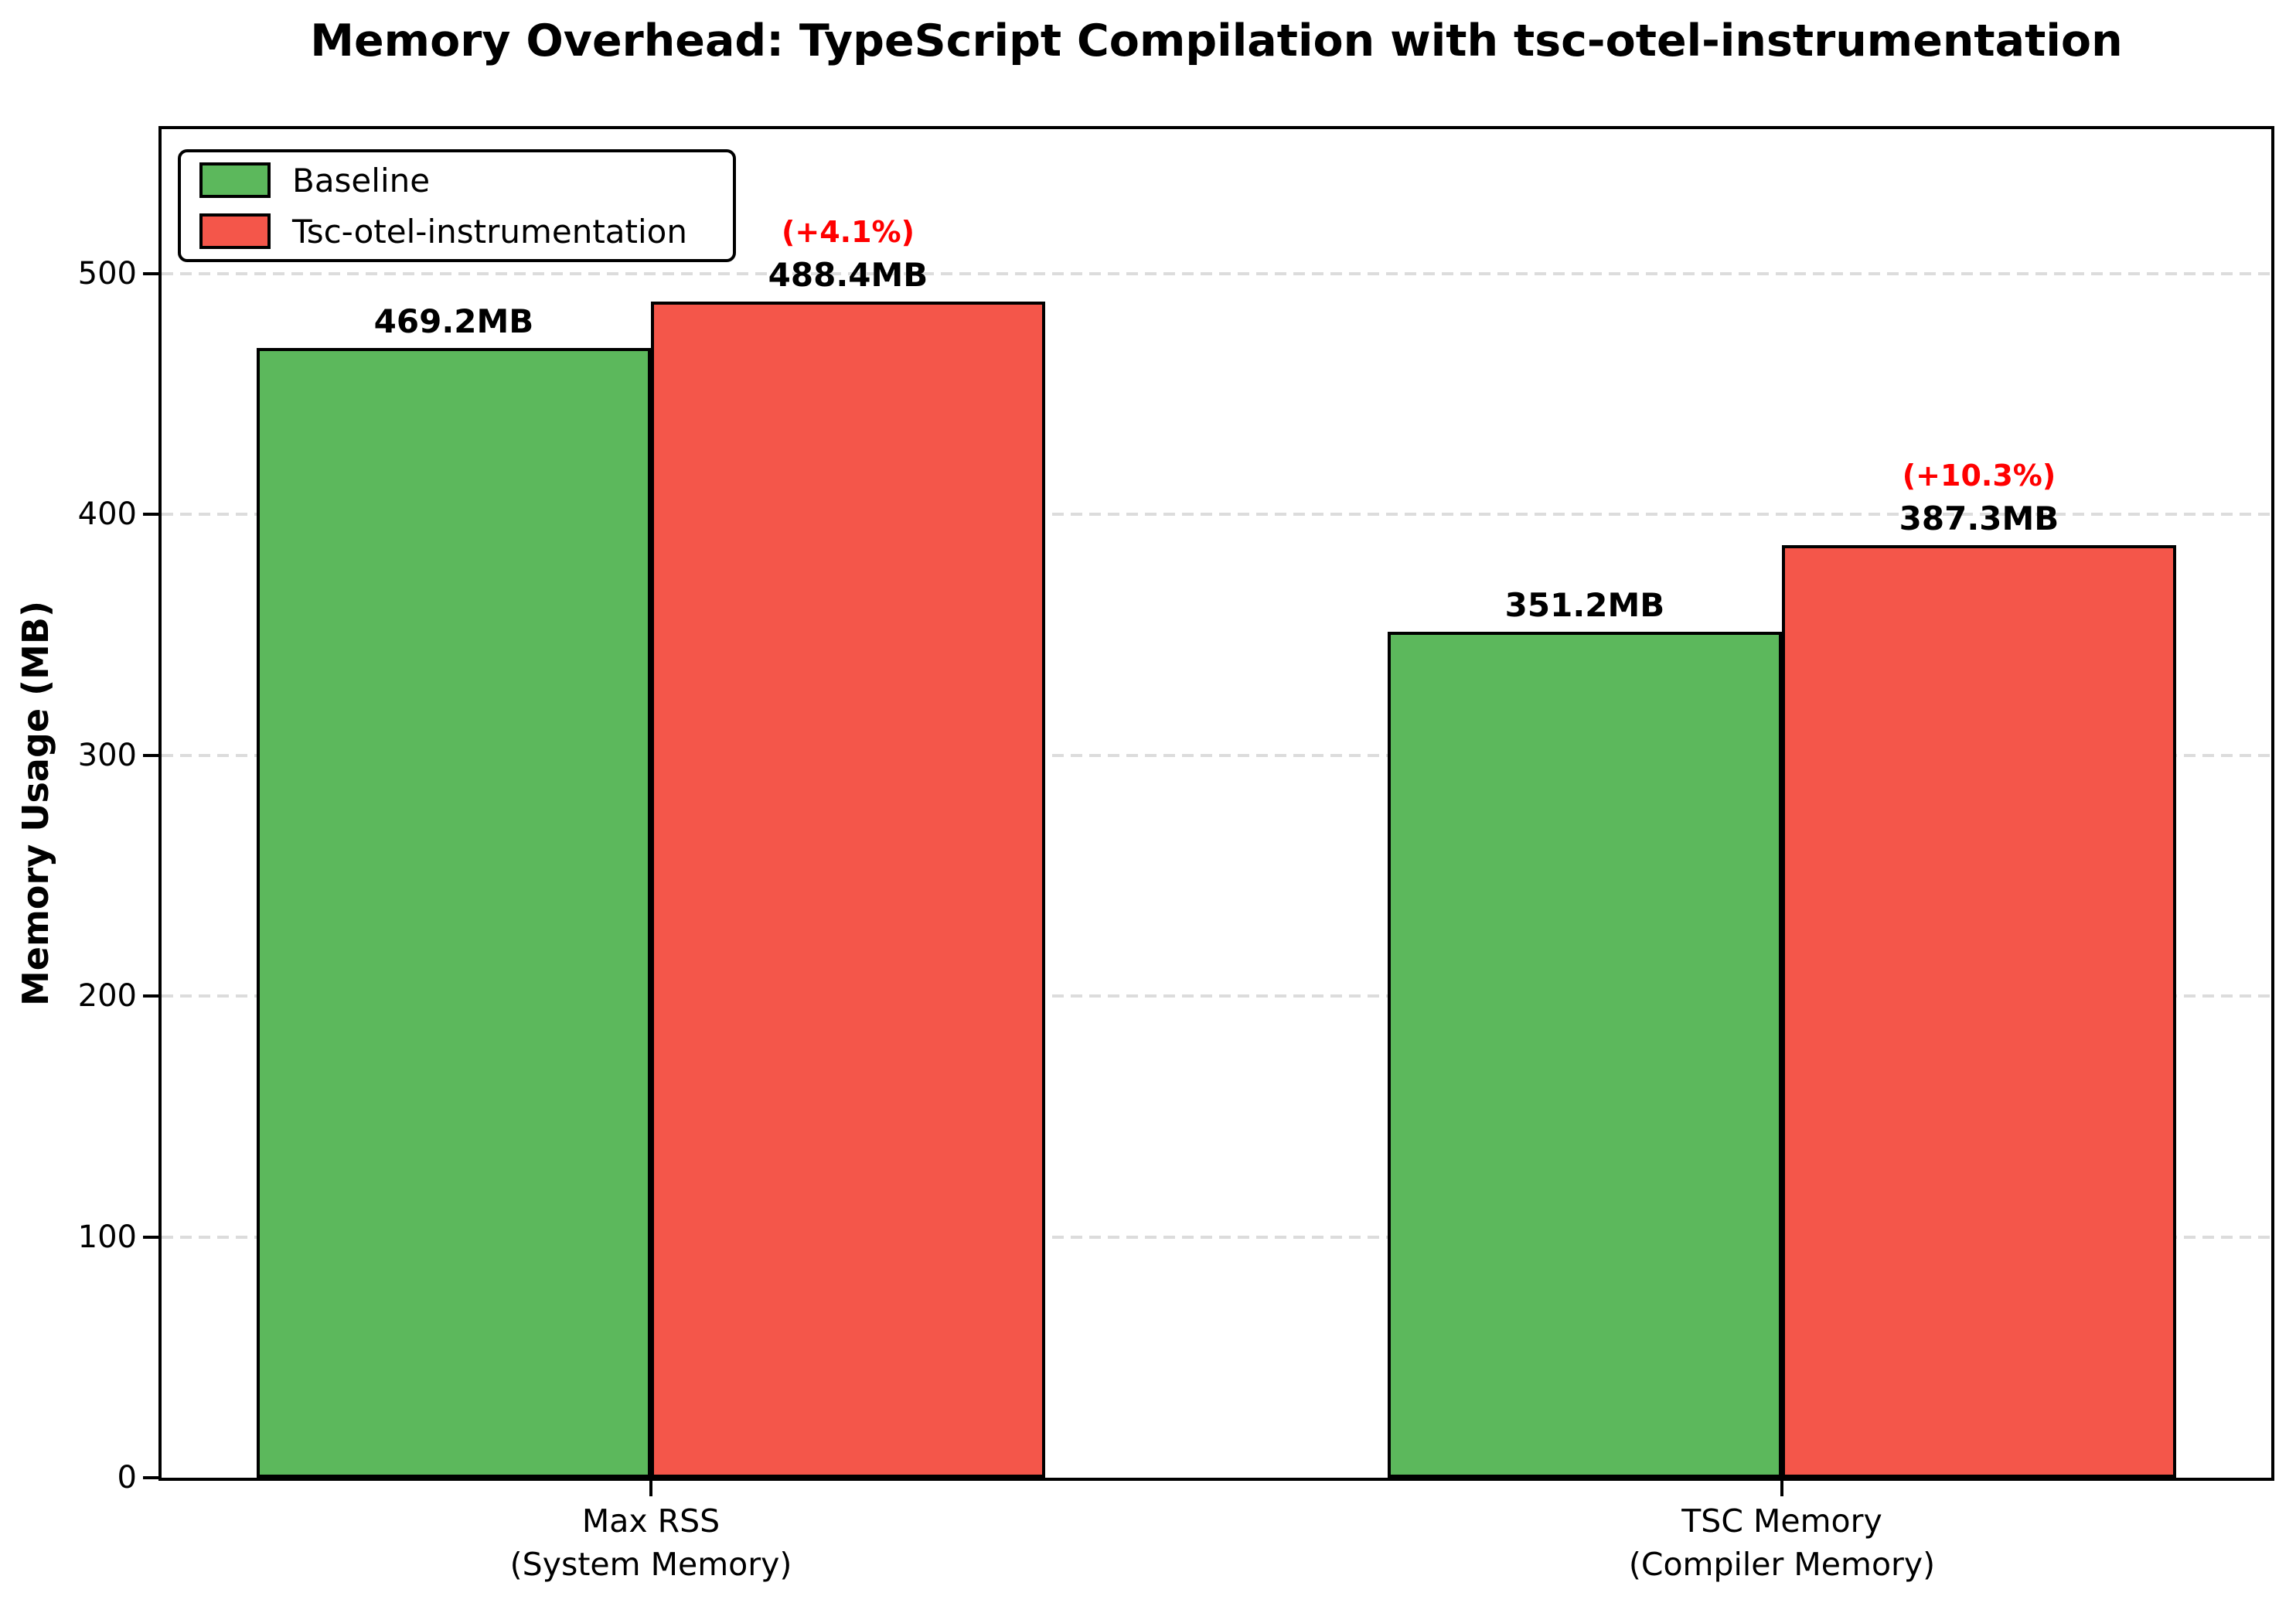 The width and height of the screenshot is (2296, 1603). I want to click on y-tick-label-400: 400, so click(107, 514).